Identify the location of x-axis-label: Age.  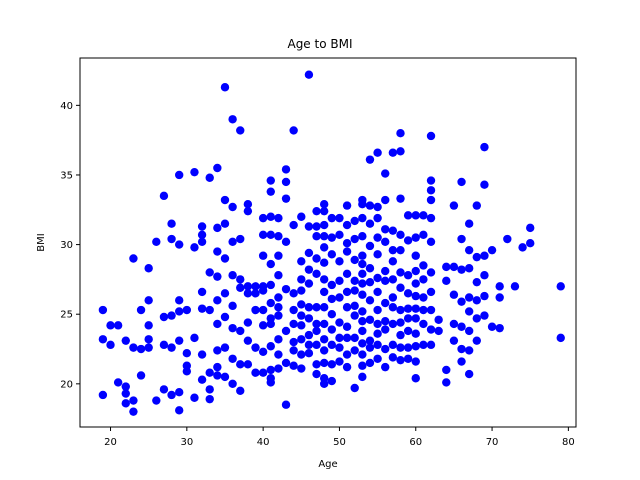
(327, 464).